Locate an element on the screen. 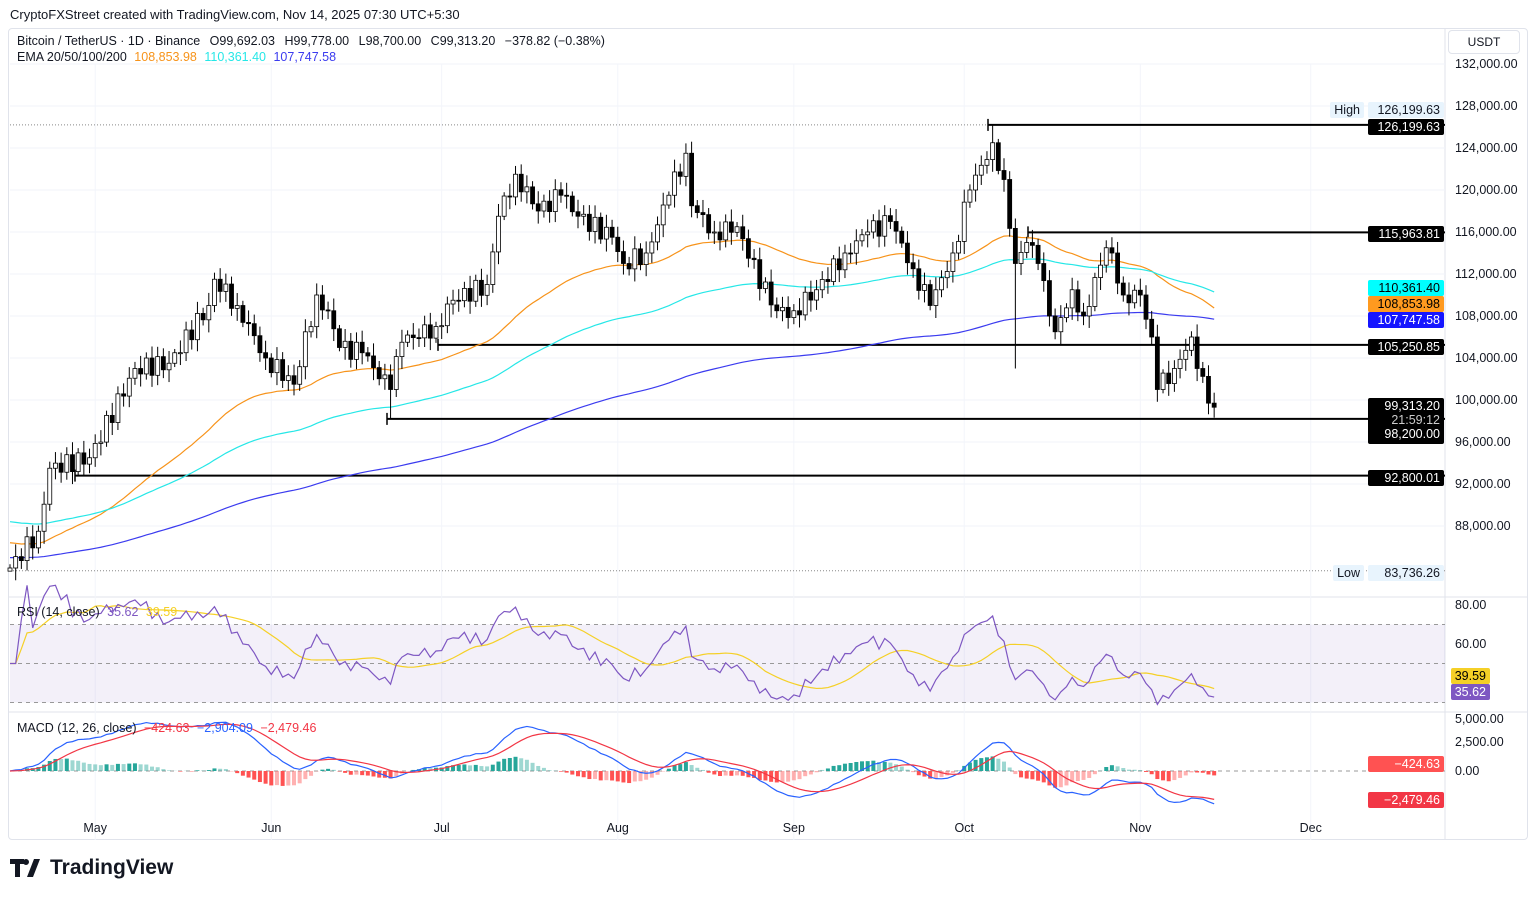 The width and height of the screenshot is (1536, 897). level-tag: 92,800.01 is located at coordinates (1406, 478).